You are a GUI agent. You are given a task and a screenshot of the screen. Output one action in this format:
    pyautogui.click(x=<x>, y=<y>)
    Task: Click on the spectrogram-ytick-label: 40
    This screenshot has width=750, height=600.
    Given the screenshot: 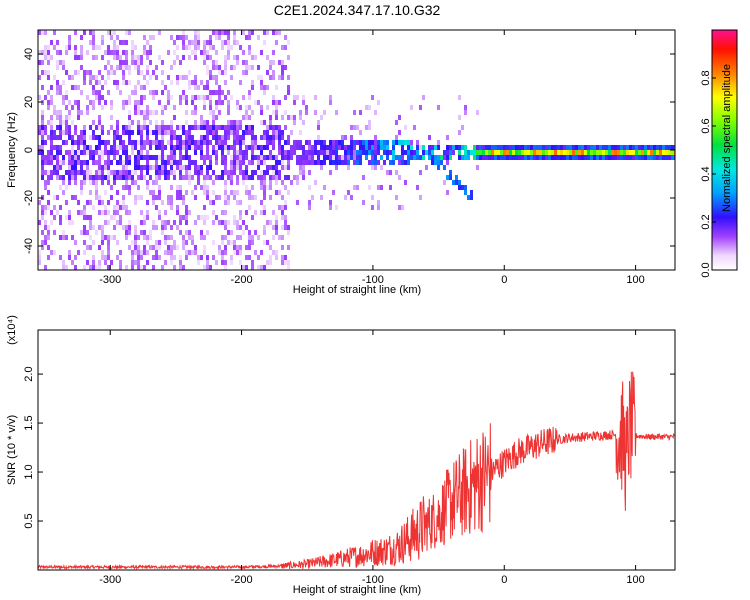 What is the action you would take?
    pyautogui.click(x=29, y=54)
    